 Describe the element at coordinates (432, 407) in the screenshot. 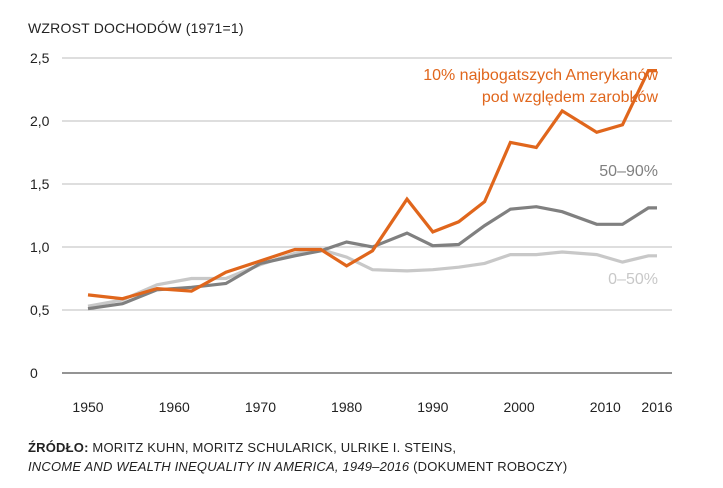

I see `x-tick-label: 1990` at that location.